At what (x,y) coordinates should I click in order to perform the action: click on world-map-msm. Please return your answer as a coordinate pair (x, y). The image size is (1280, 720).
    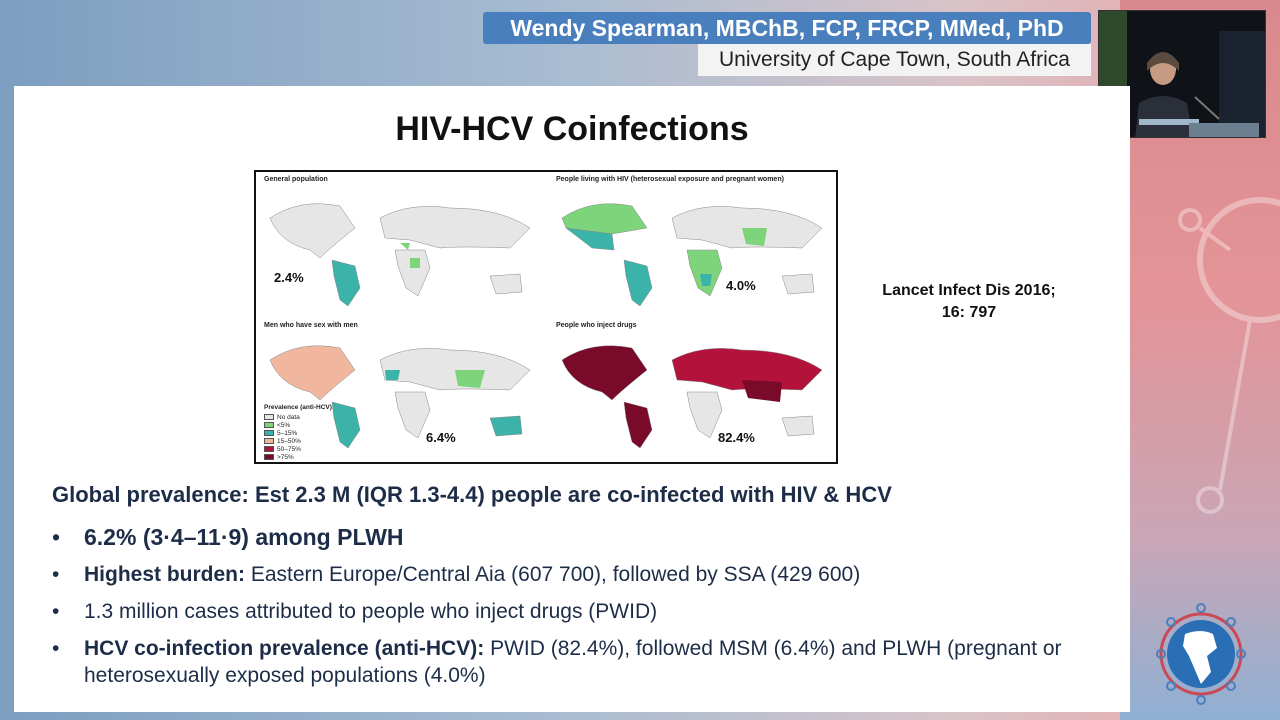
    Looking at the image, I should click on (400, 397).